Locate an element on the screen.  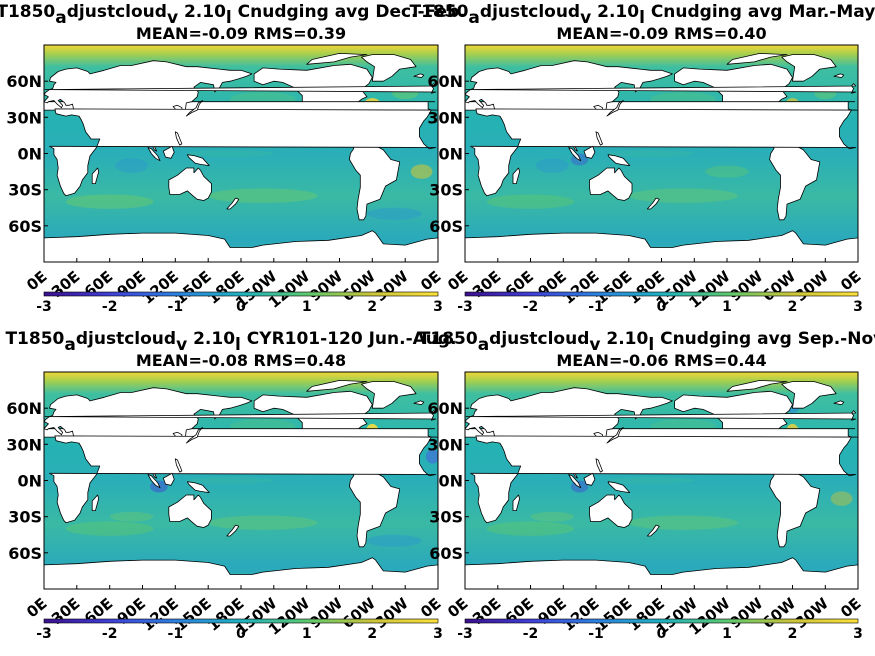
panel-stats: MEAN=-0.08 RMS=0.48 is located at coordinates (241, 360).